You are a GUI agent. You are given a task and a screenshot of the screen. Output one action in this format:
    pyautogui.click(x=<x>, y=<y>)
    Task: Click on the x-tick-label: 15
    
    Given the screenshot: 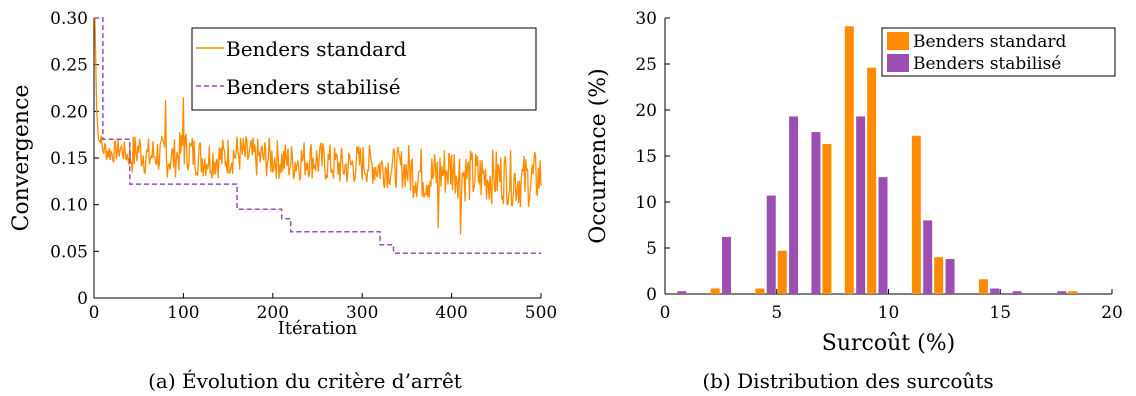 What is the action you would take?
    pyautogui.click(x=1000, y=313)
    